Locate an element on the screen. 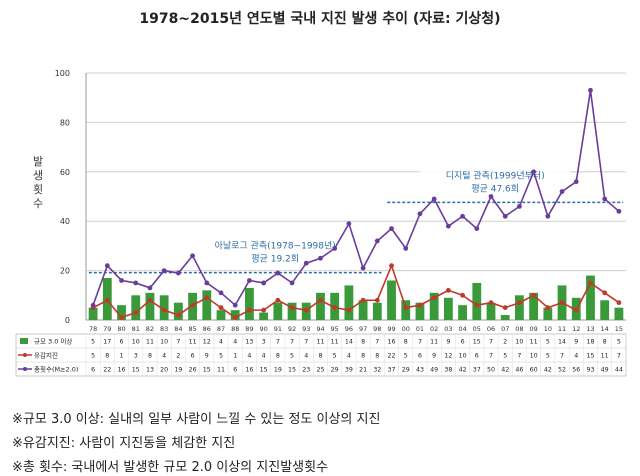  y-tick-label: 80 is located at coordinates (65, 122).